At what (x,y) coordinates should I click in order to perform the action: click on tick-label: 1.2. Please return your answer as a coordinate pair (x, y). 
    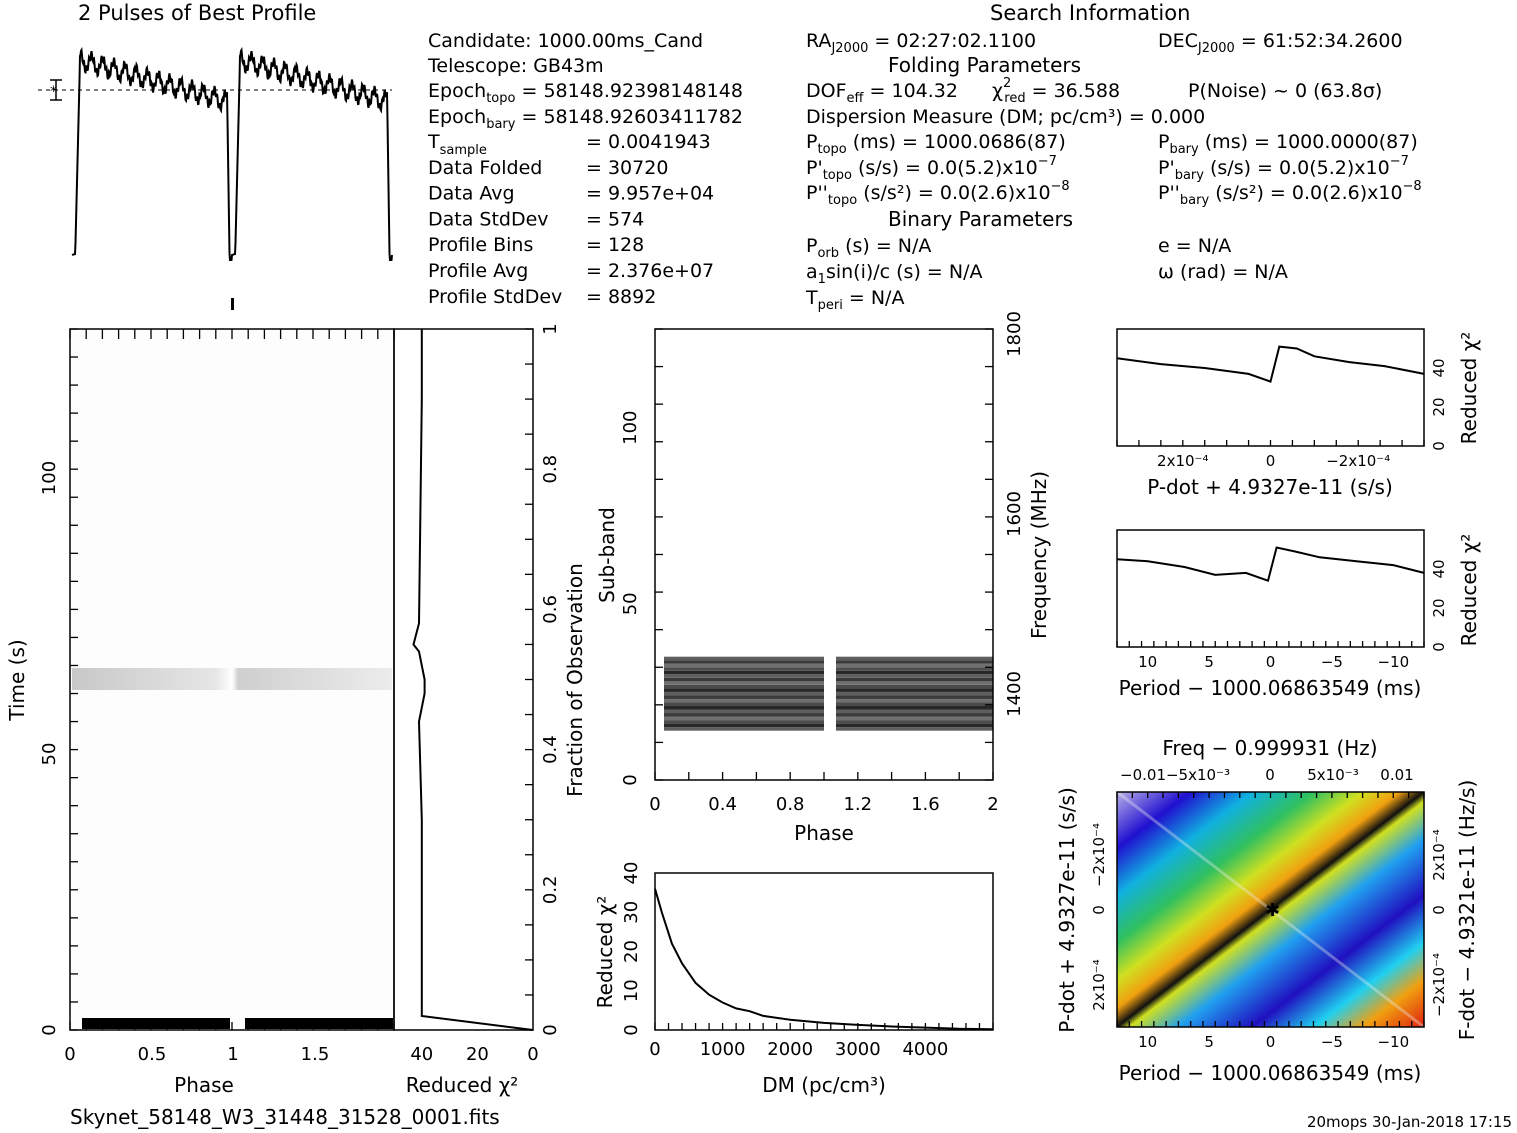
    Looking at the image, I should click on (857, 804).